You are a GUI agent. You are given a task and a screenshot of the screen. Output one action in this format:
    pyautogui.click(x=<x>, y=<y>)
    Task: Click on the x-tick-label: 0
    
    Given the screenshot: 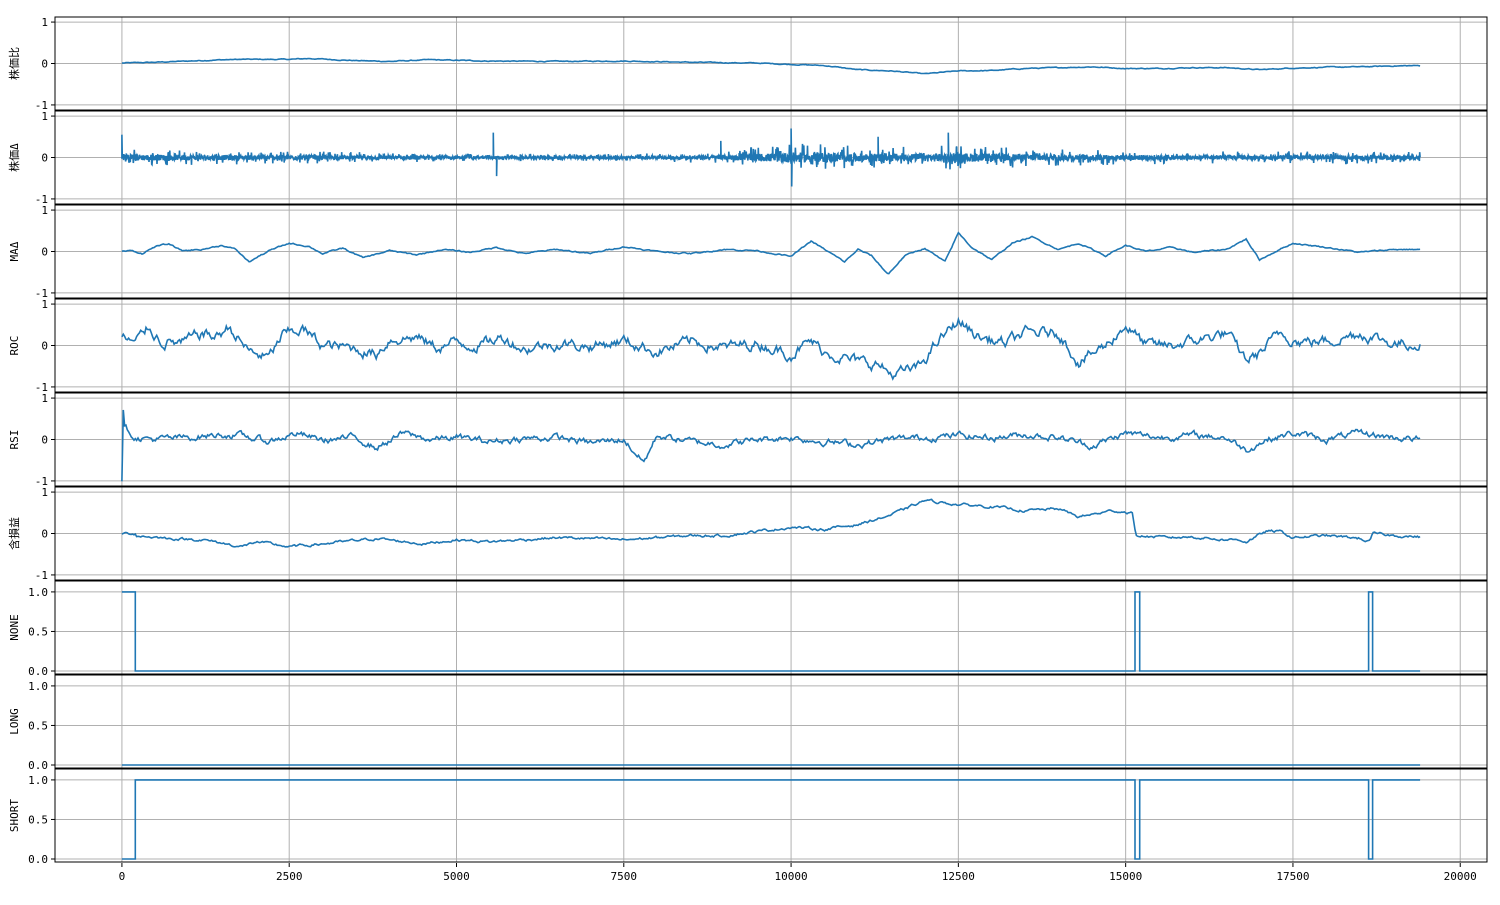 What is the action you would take?
    pyautogui.click(x=122, y=876)
    